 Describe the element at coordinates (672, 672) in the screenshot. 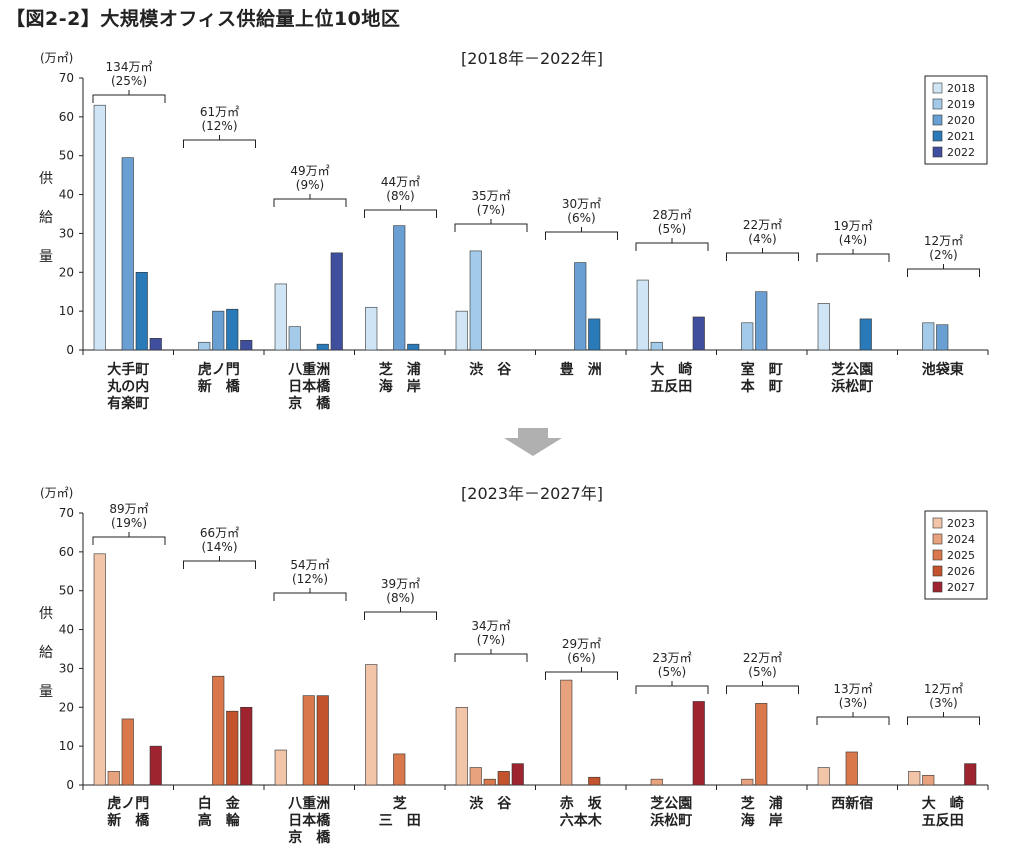

I see `panel2-share-label: (5%)` at that location.